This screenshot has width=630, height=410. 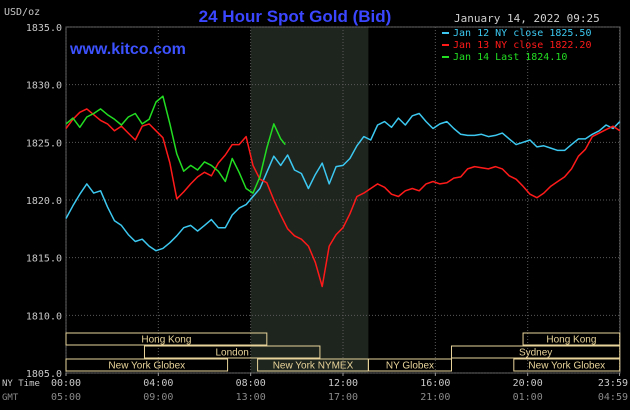 I want to click on y-tick-label: 1820.0, so click(x=44, y=201).